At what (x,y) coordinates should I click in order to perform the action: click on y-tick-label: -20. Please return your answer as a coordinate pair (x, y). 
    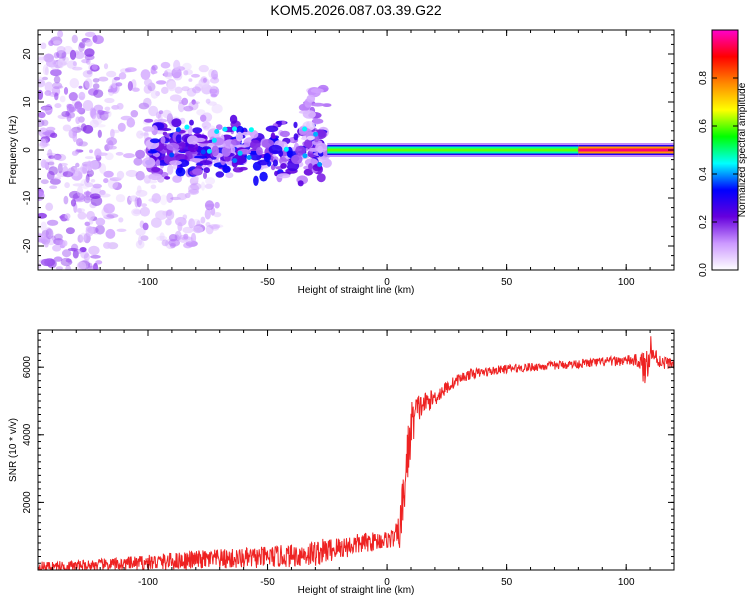
    Looking at the image, I should click on (27, 245).